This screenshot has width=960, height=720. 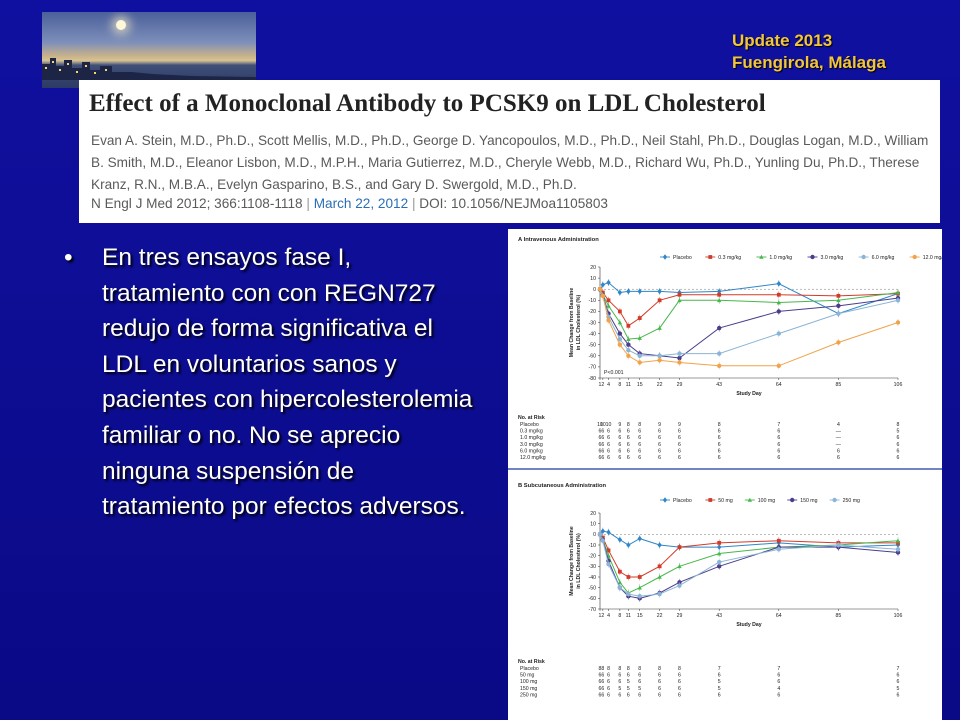 I want to click on panel-b-risk-row-label: 150 mg, so click(x=528, y=689).